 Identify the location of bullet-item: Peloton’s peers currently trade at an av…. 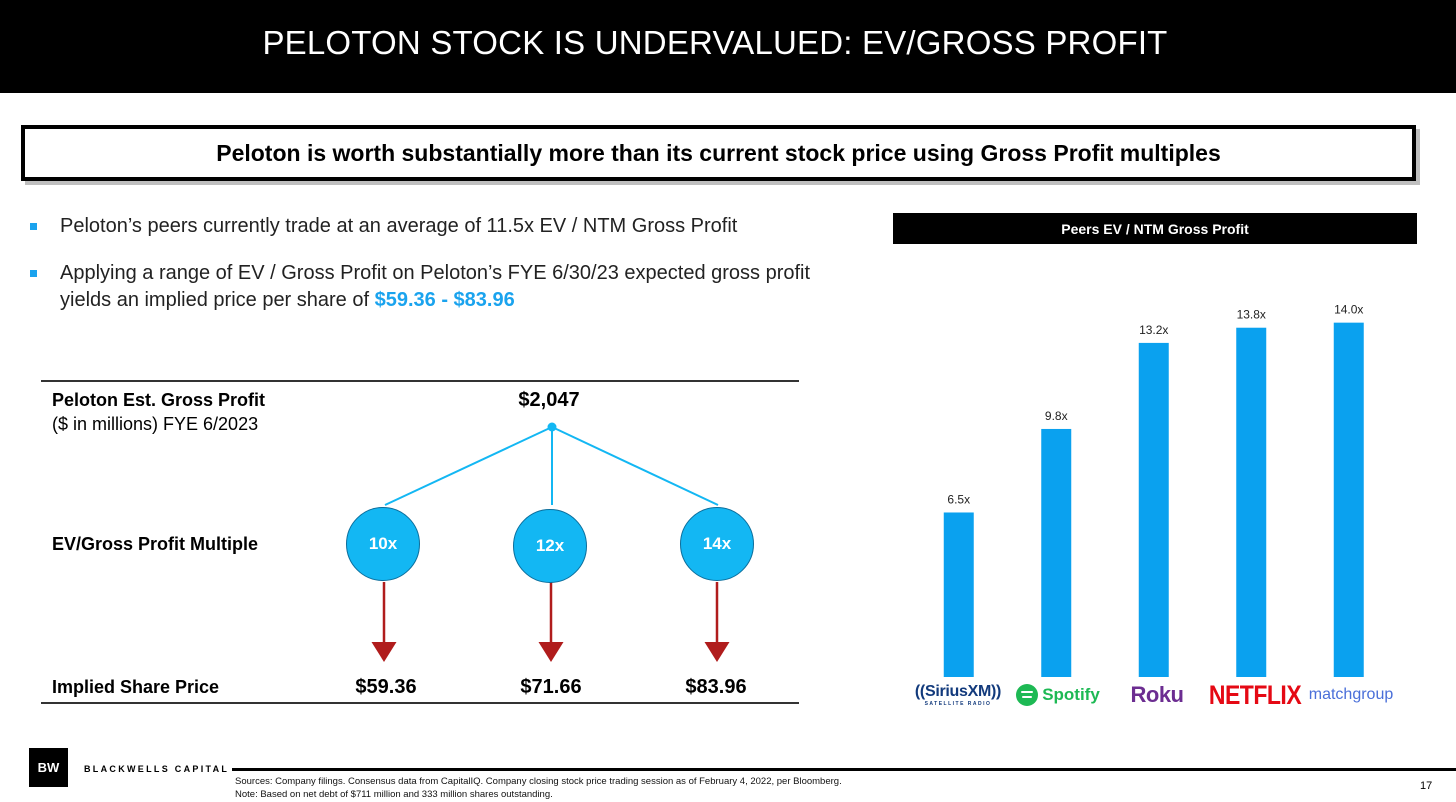
(440, 226).